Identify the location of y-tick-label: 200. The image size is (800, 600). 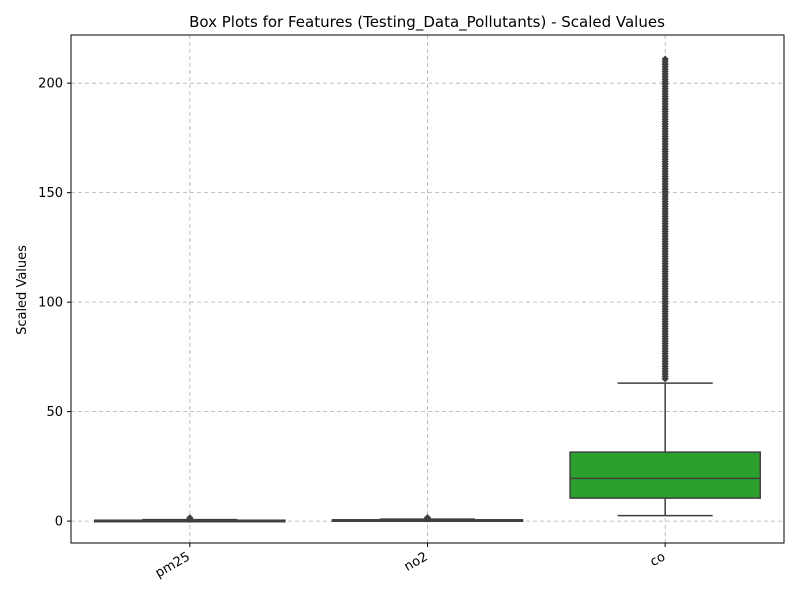
(50, 84).